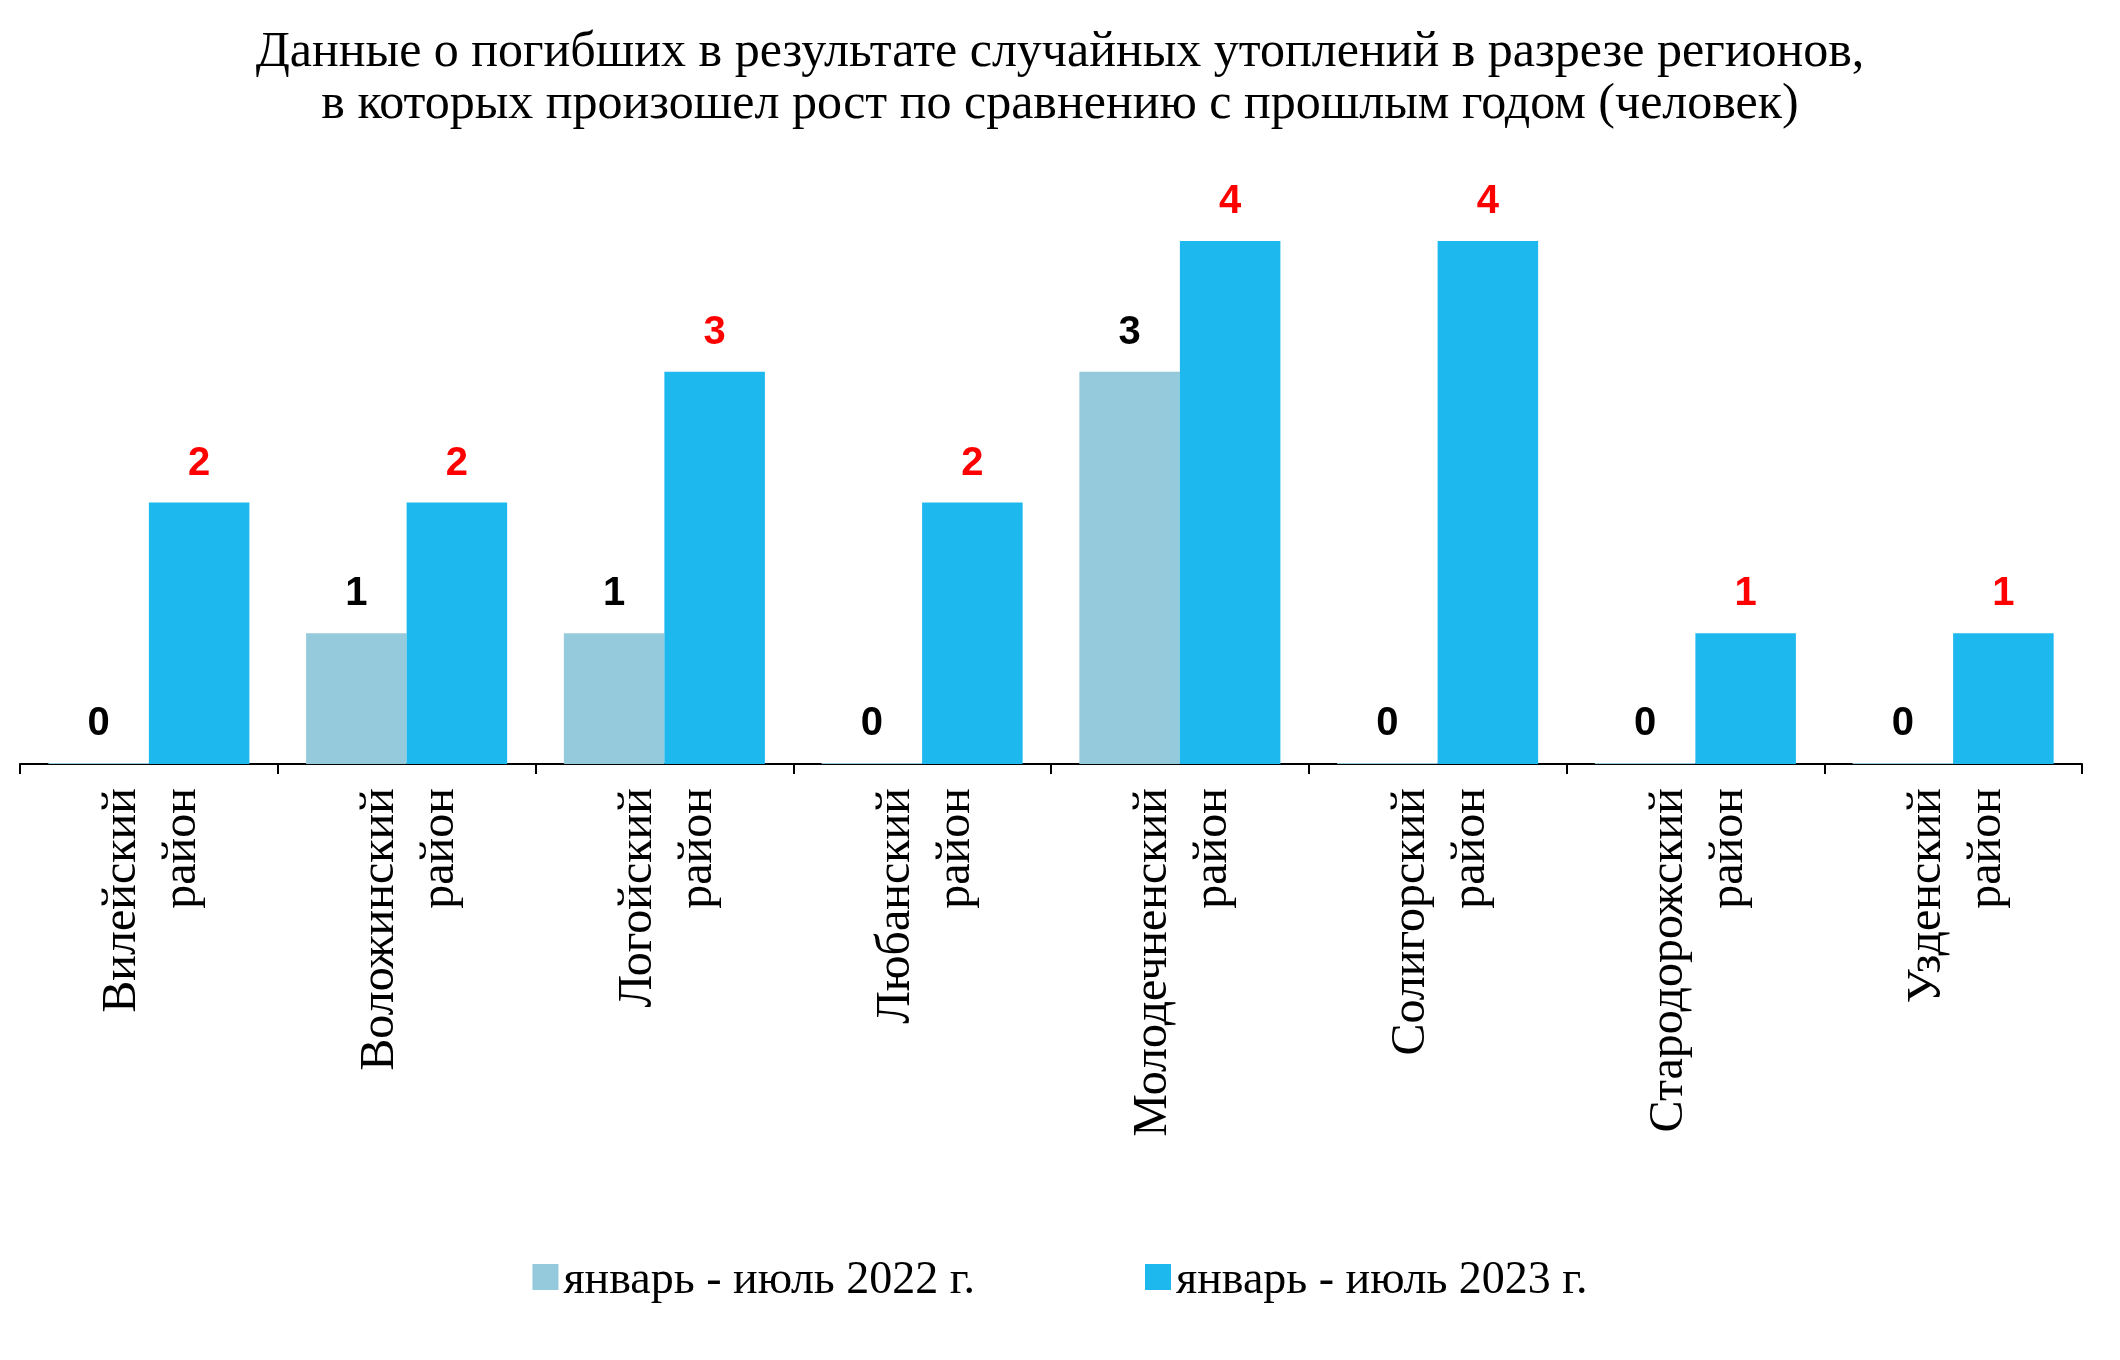  I want to click on x-tick-label: Логойский район, so click(664, 898).